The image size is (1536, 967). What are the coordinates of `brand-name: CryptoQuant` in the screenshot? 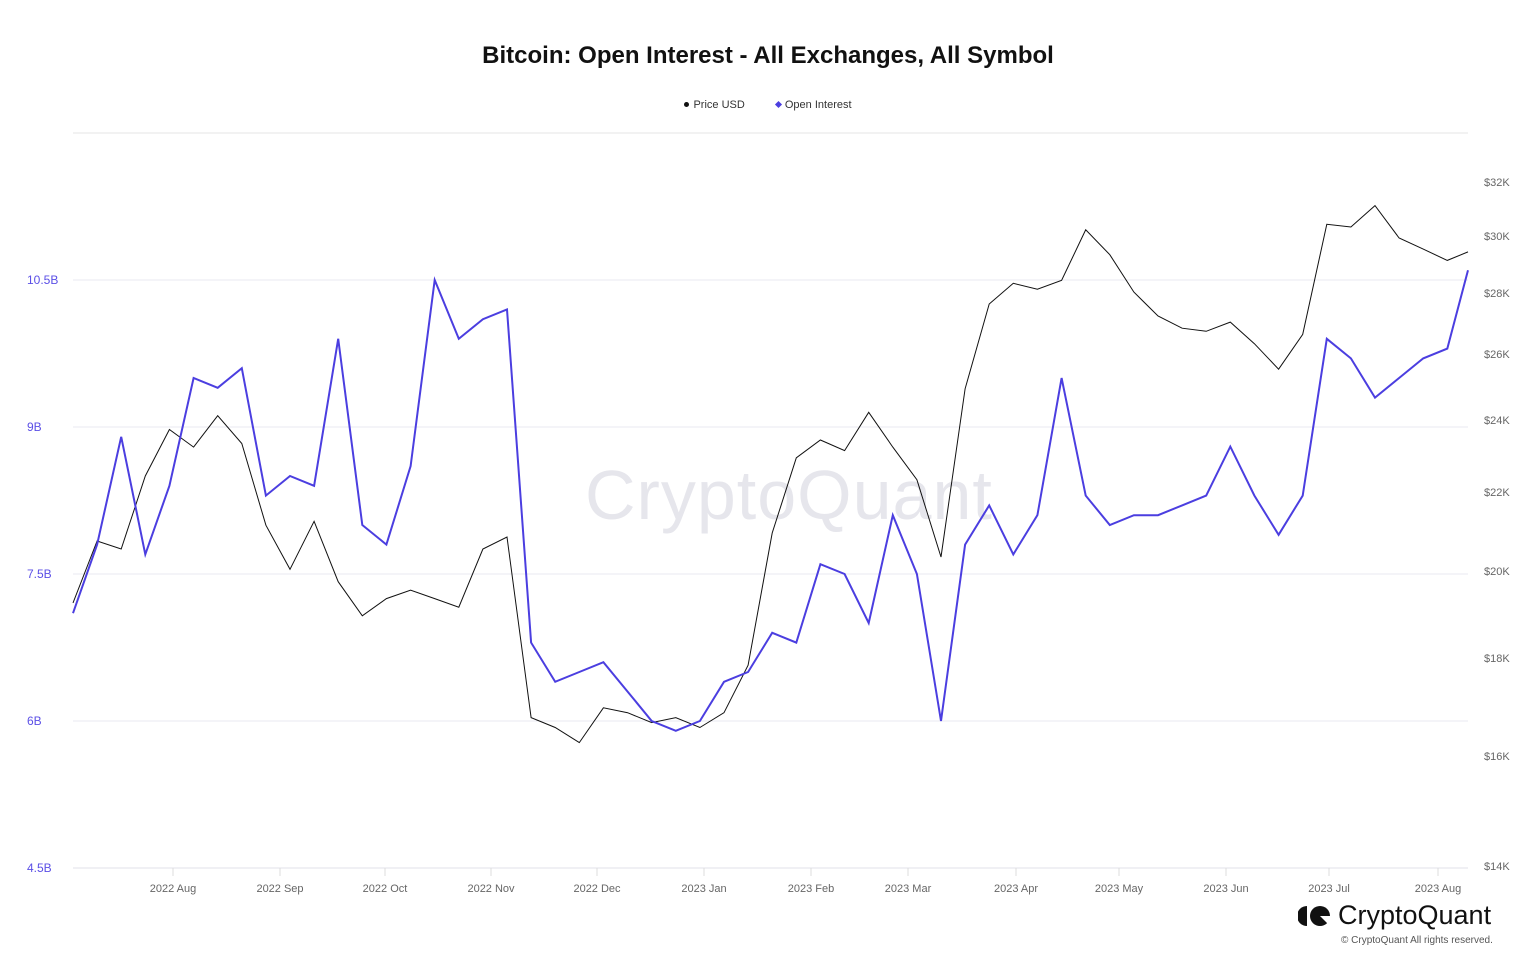 It's located at (1415, 915).